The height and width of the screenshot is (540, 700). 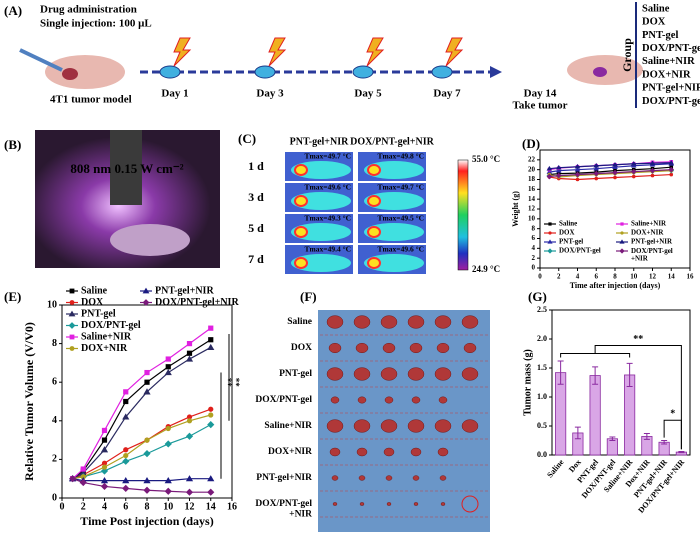 What do you see at coordinates (532, 199) in the screenshot?
I see `y-tick-label: 14` at bounding box center [532, 199].